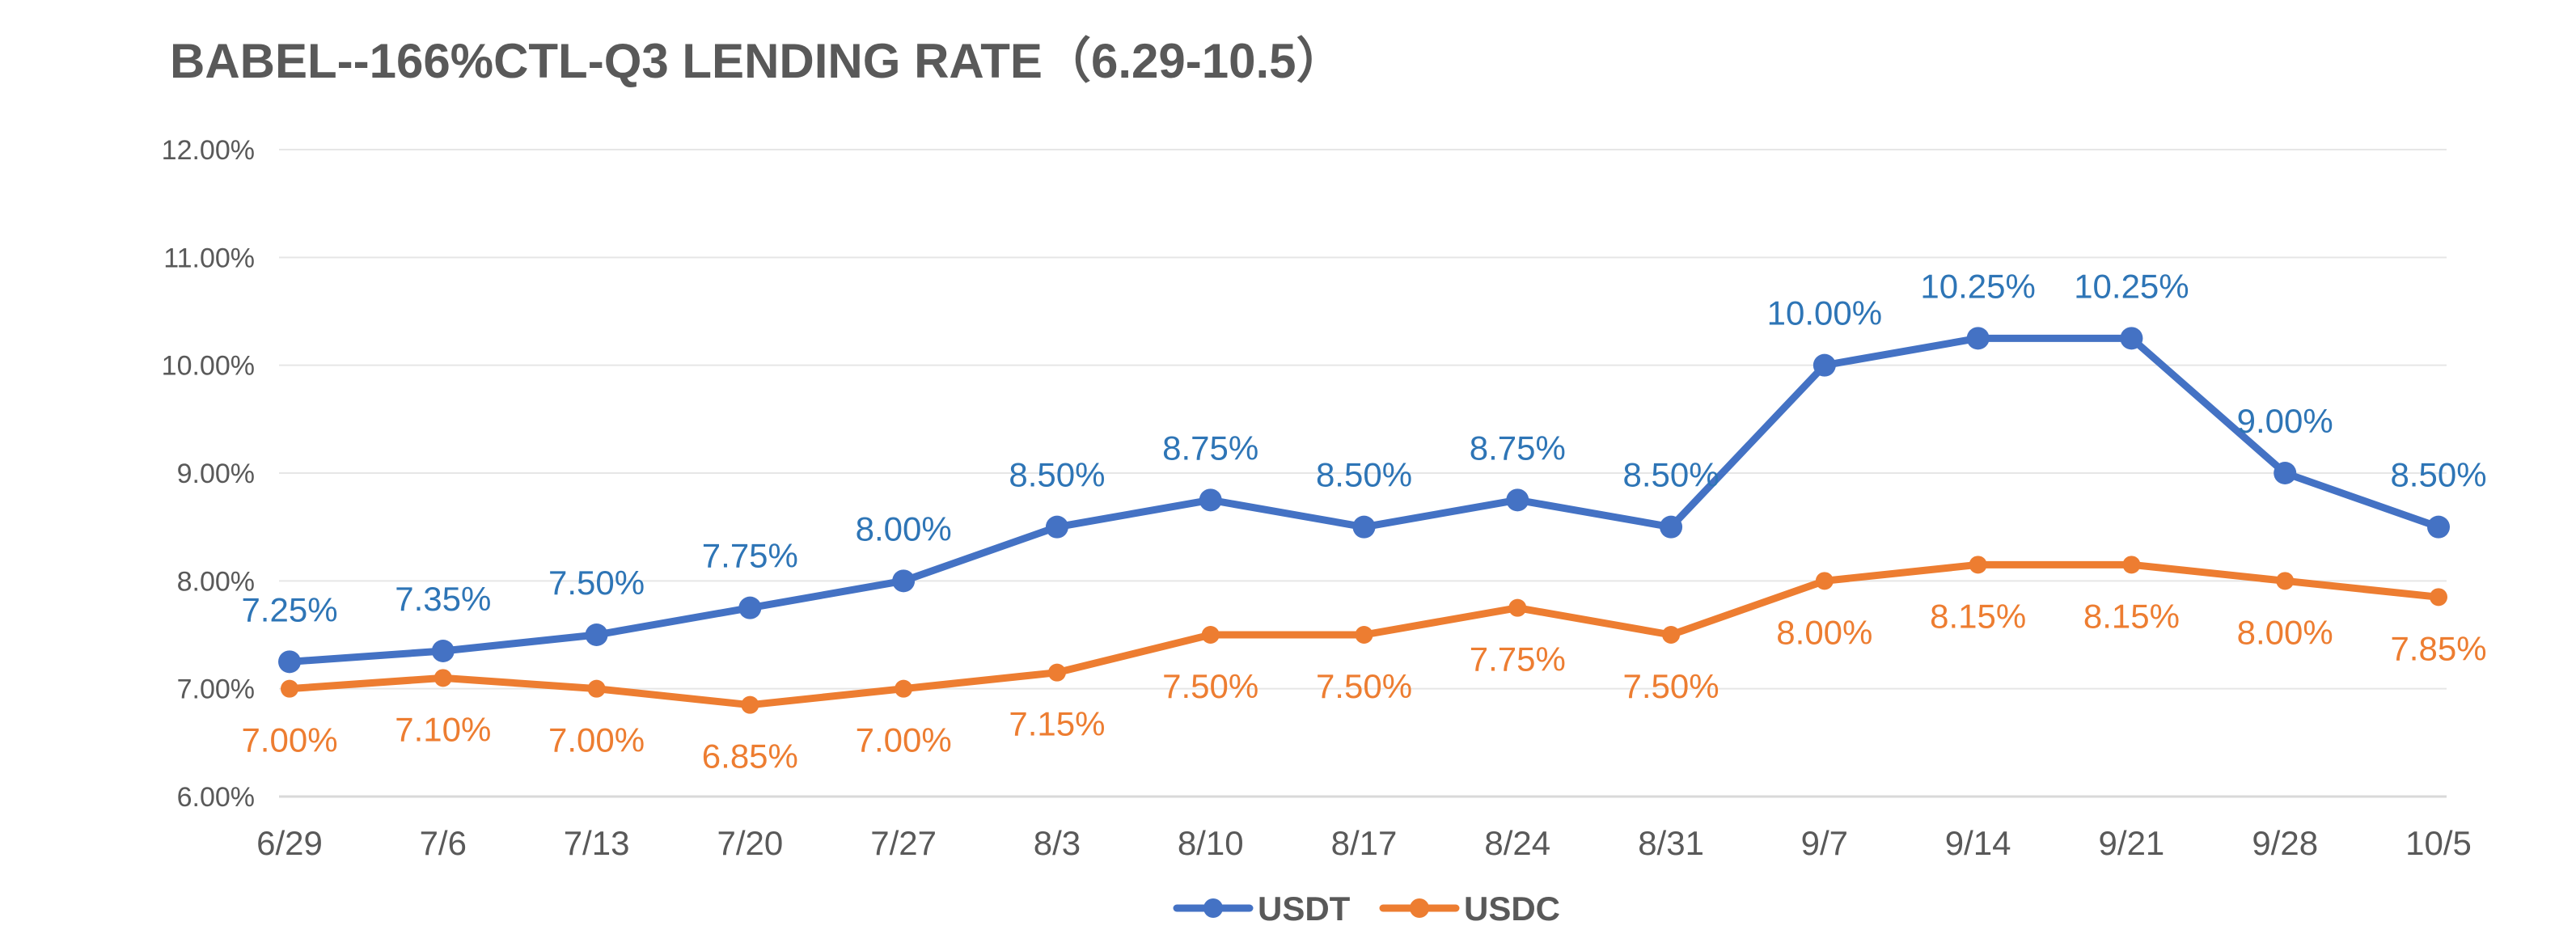  I want to click on data-label-usdc: 6.85%, so click(750, 757).